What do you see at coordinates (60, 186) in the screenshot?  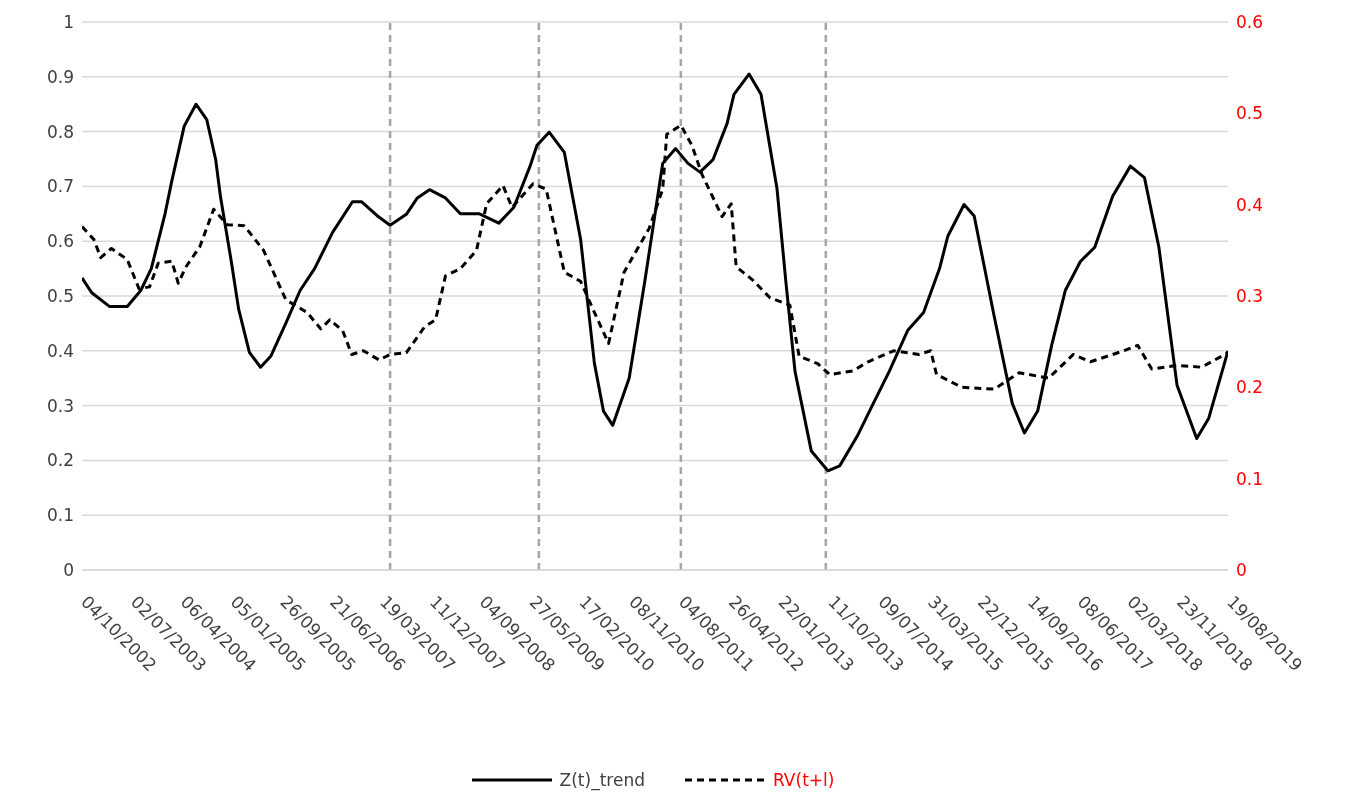 I see `y-tick-label: 0.7` at bounding box center [60, 186].